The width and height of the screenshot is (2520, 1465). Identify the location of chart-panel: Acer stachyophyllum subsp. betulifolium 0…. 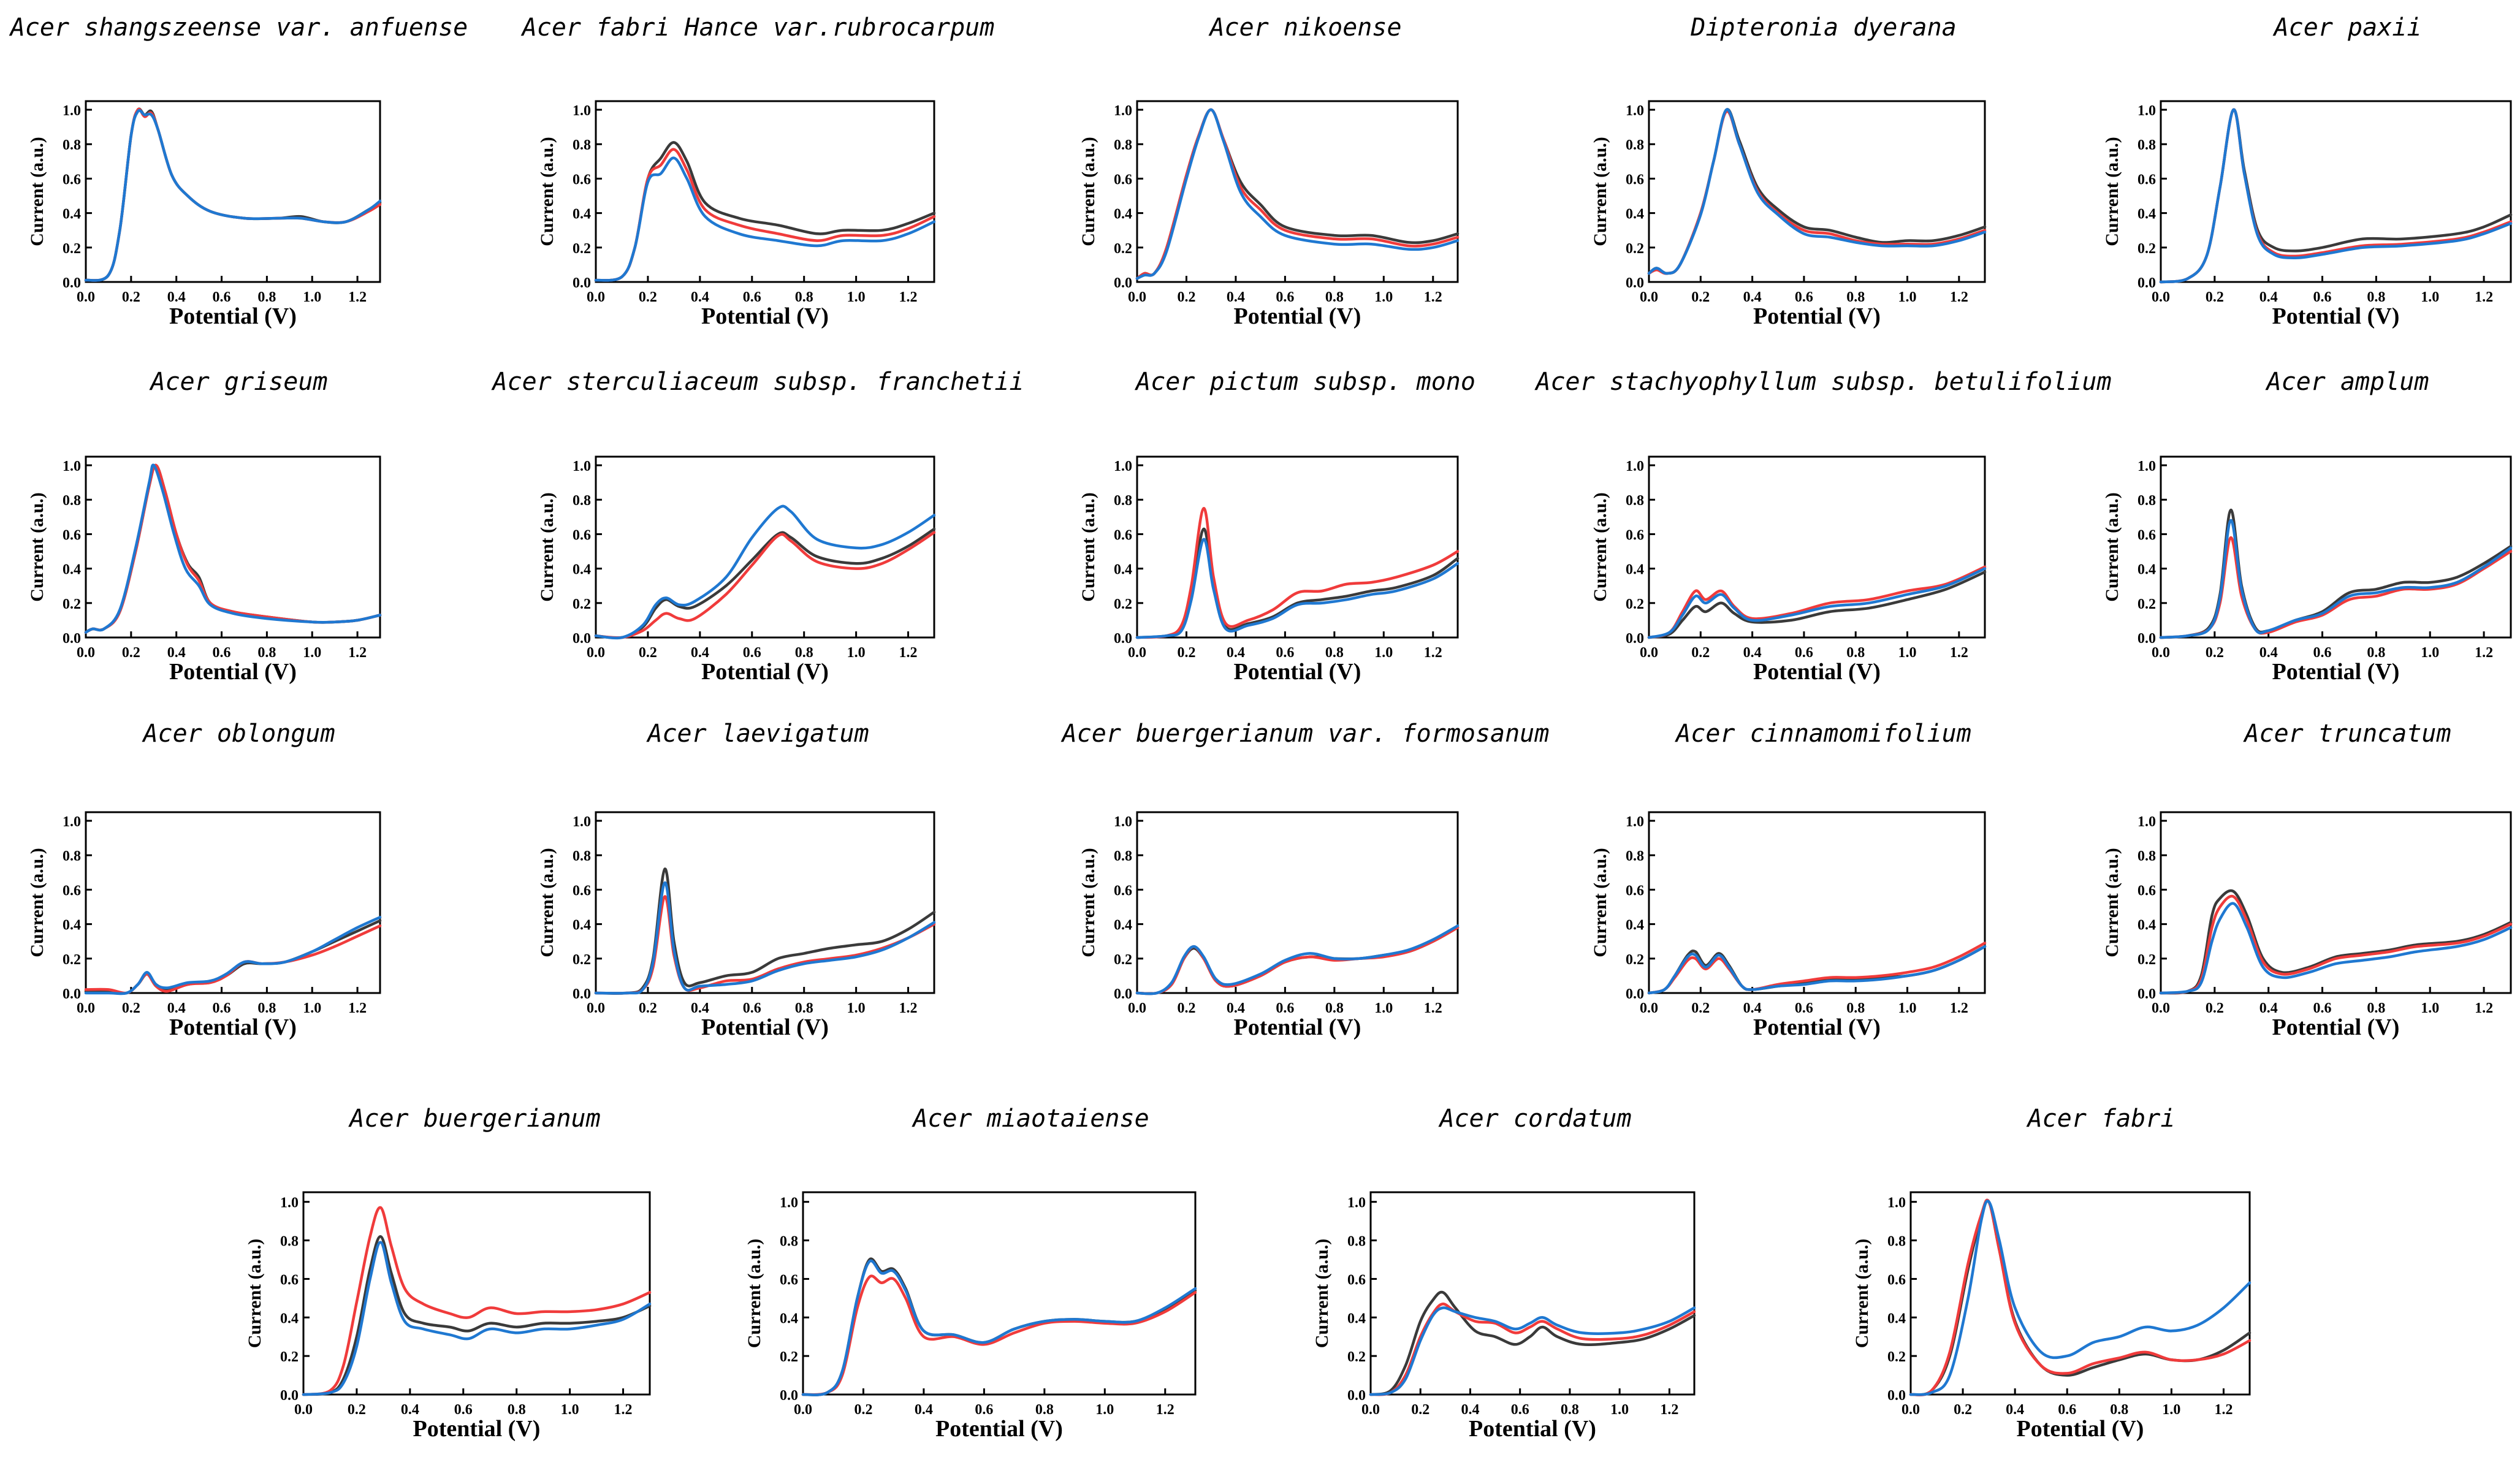
(1822, 527).